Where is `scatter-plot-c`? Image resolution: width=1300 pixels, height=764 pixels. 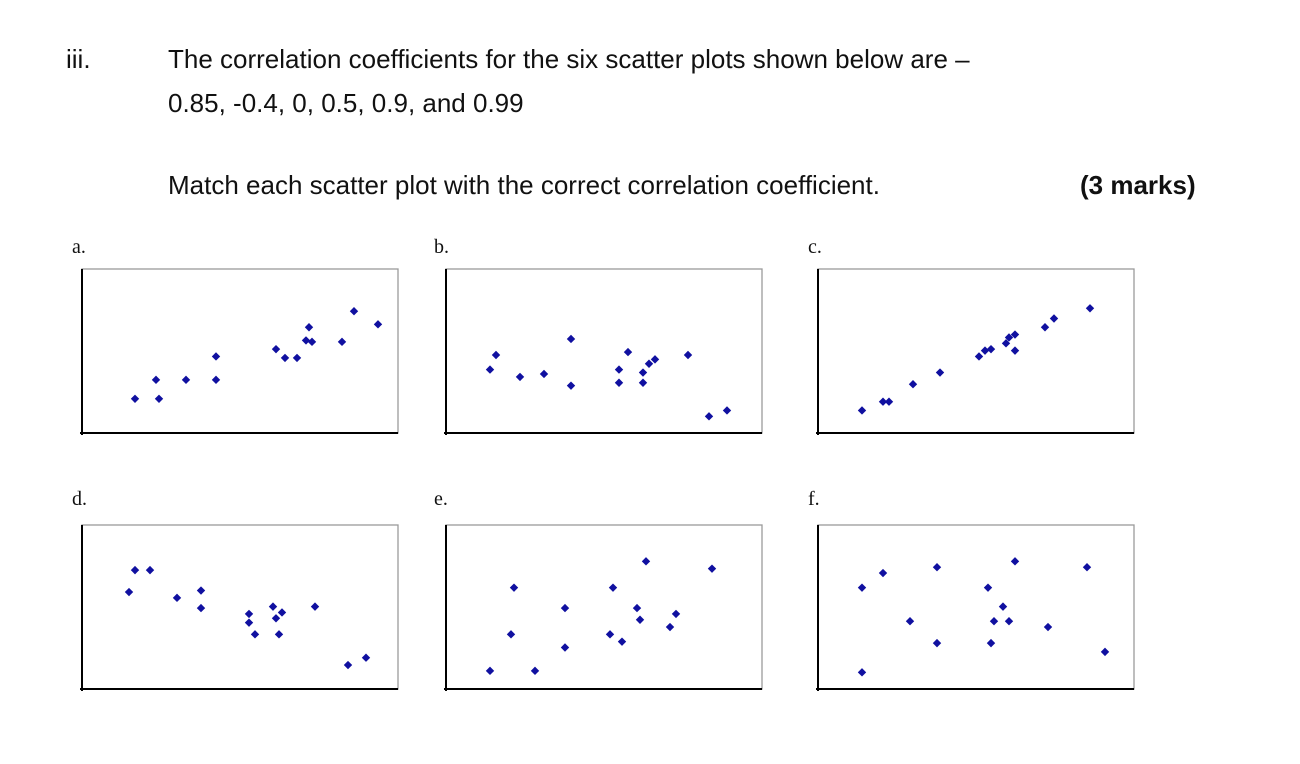
scatter-plot-c is located at coordinates (975, 351).